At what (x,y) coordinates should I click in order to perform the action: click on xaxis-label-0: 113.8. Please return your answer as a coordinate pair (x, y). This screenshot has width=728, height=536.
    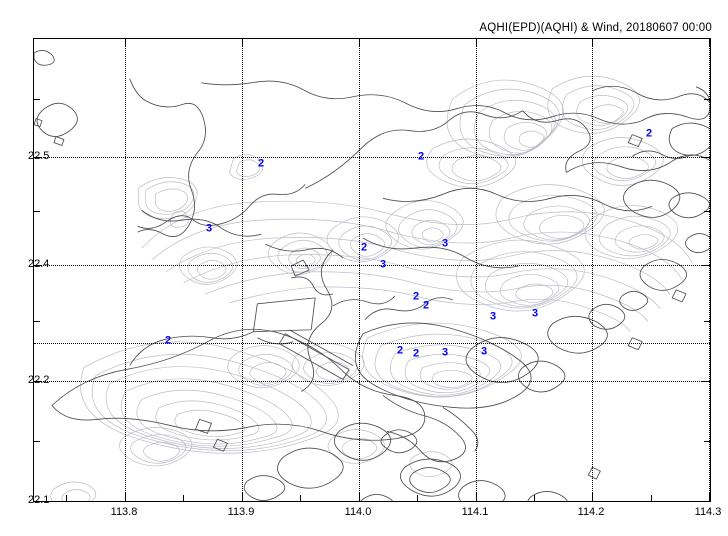
    Looking at the image, I should click on (124, 512).